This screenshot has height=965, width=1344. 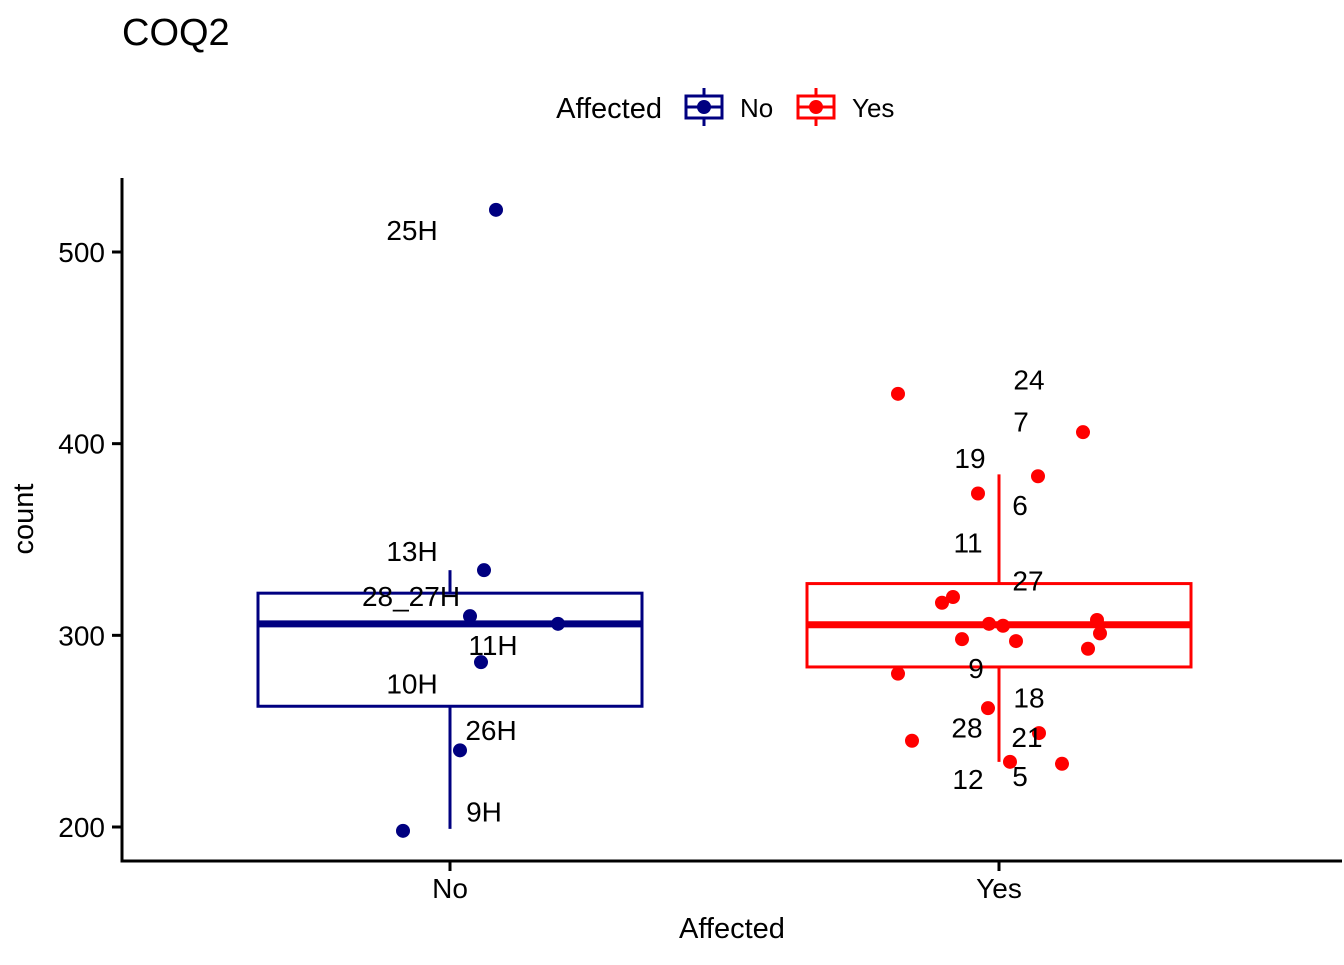 What do you see at coordinates (1026, 737) in the screenshot?
I see `point-label: 21` at bounding box center [1026, 737].